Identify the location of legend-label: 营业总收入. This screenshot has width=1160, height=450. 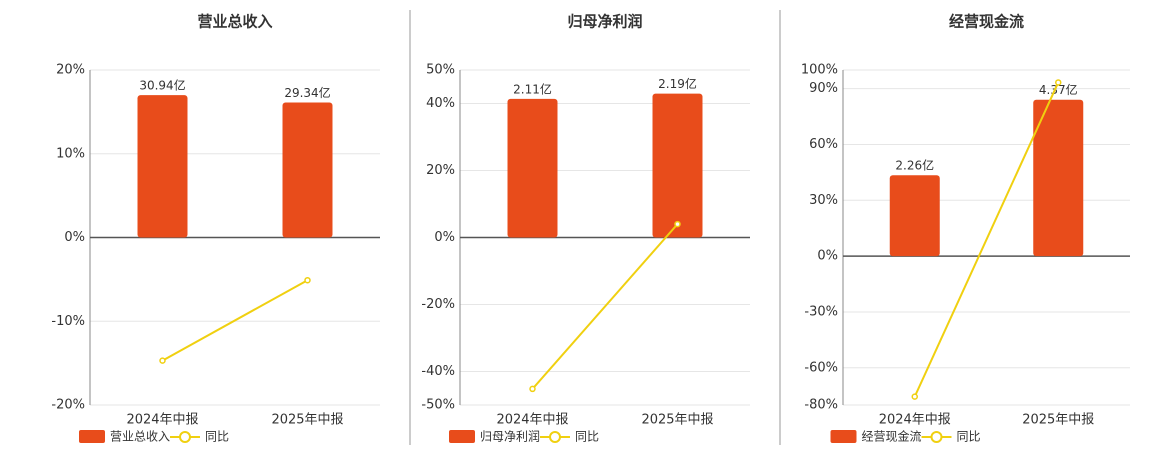
(140, 437).